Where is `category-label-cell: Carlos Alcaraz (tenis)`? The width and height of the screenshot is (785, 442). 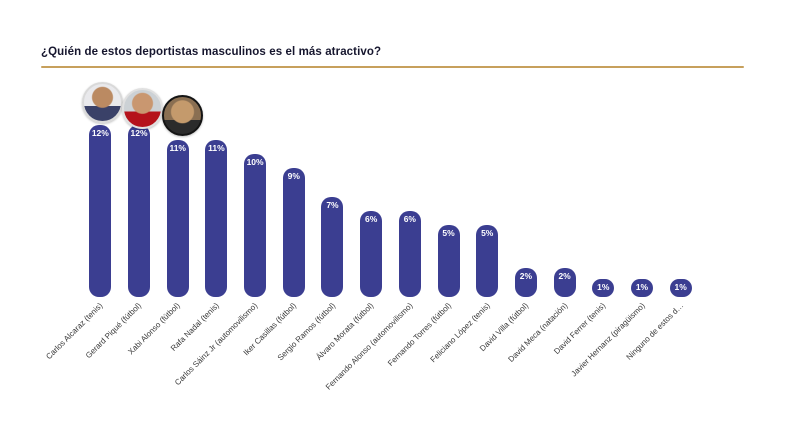
category-label-cell: Carlos Alcaraz (tenis) is located at coordinates (82, 358).